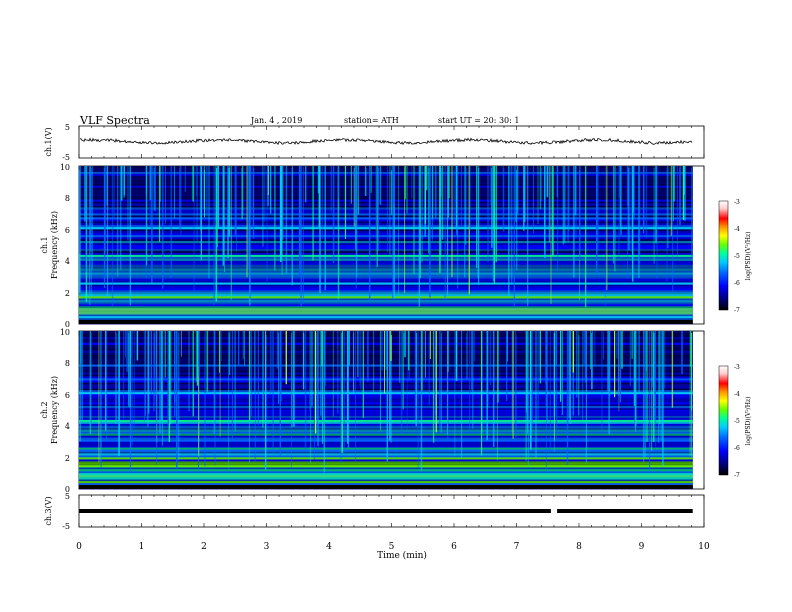  I want to click on x-tick-label-2: 2, so click(204, 547).